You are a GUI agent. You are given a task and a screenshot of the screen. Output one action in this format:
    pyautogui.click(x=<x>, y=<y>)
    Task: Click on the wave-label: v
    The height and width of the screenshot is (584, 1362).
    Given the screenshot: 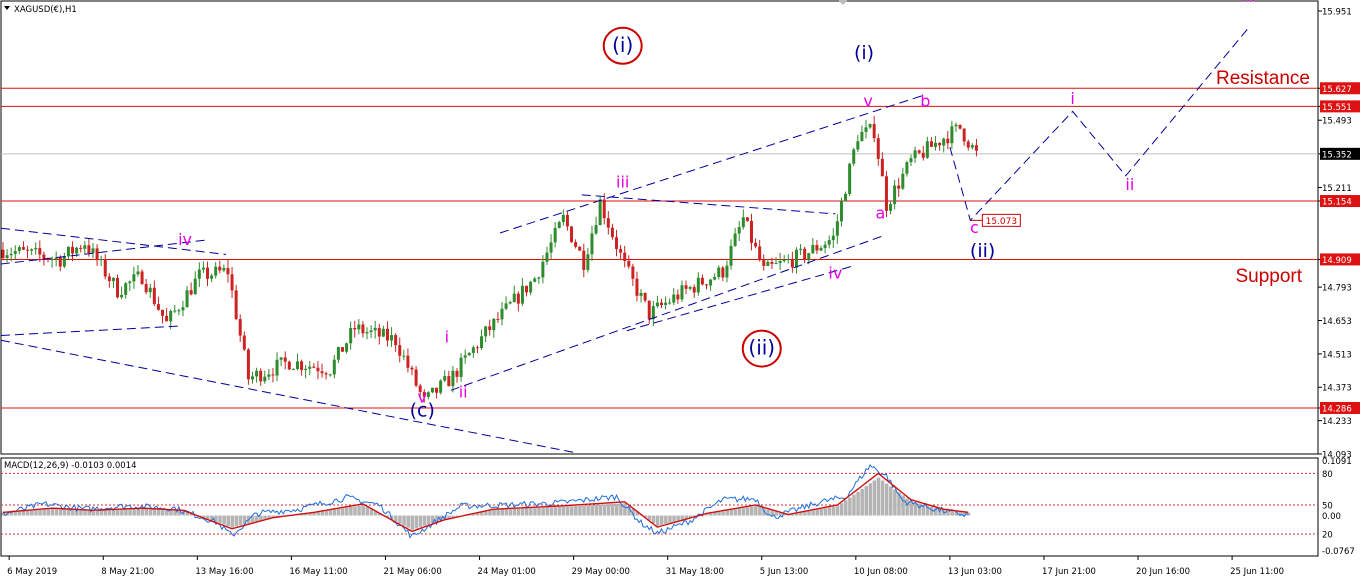 What is the action you would take?
    pyautogui.click(x=422, y=396)
    